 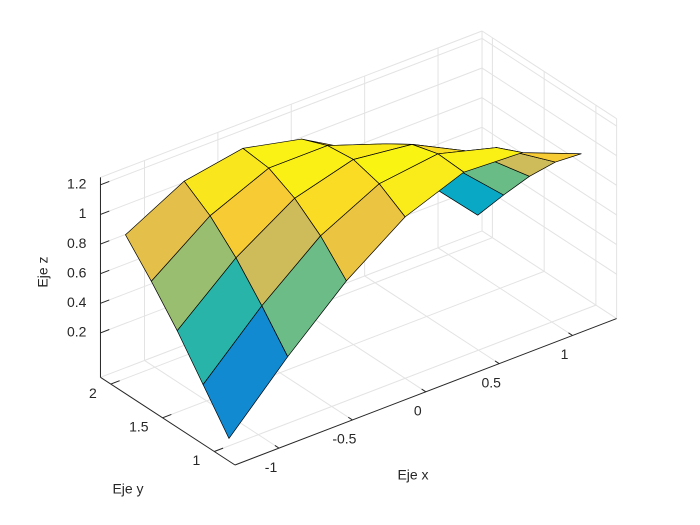 What do you see at coordinates (77, 184) in the screenshot?
I see `z-tick-label: 1.2` at bounding box center [77, 184].